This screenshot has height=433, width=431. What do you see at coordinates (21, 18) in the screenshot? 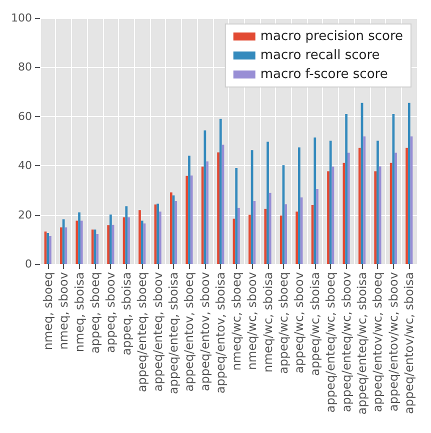
I see `y-tick-label: 100` at bounding box center [21, 18].